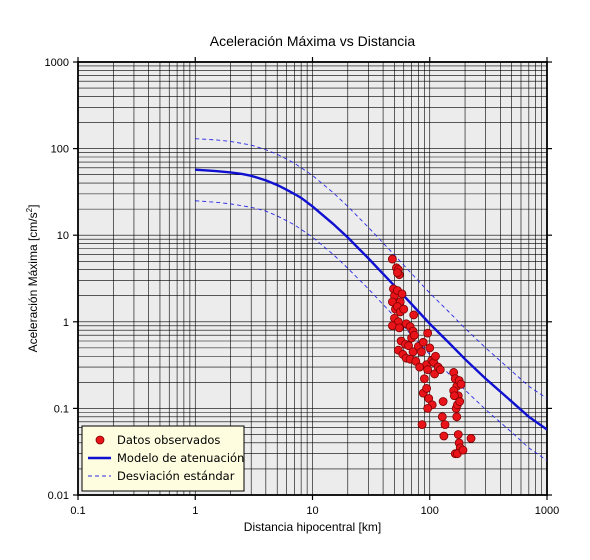  Describe the element at coordinates (57, 63) in the screenshot. I see `y-tick-label: 1000` at that location.